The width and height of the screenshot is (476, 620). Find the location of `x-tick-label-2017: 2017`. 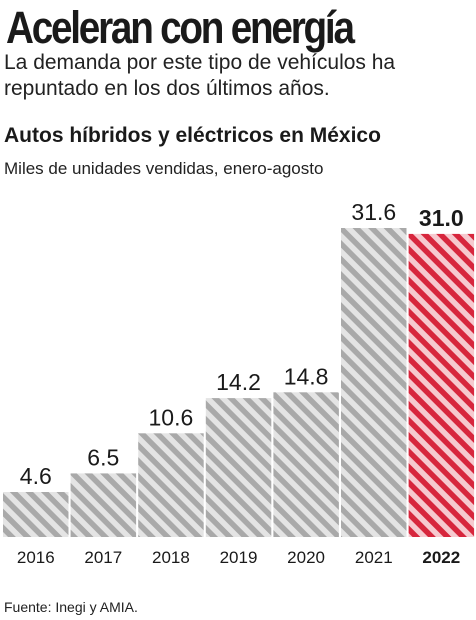

x-tick-label-2017: 2017 is located at coordinates (103, 557).